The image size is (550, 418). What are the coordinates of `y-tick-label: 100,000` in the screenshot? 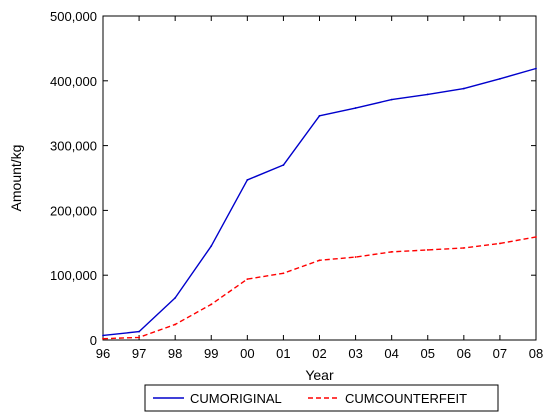 It's located at (73, 275).